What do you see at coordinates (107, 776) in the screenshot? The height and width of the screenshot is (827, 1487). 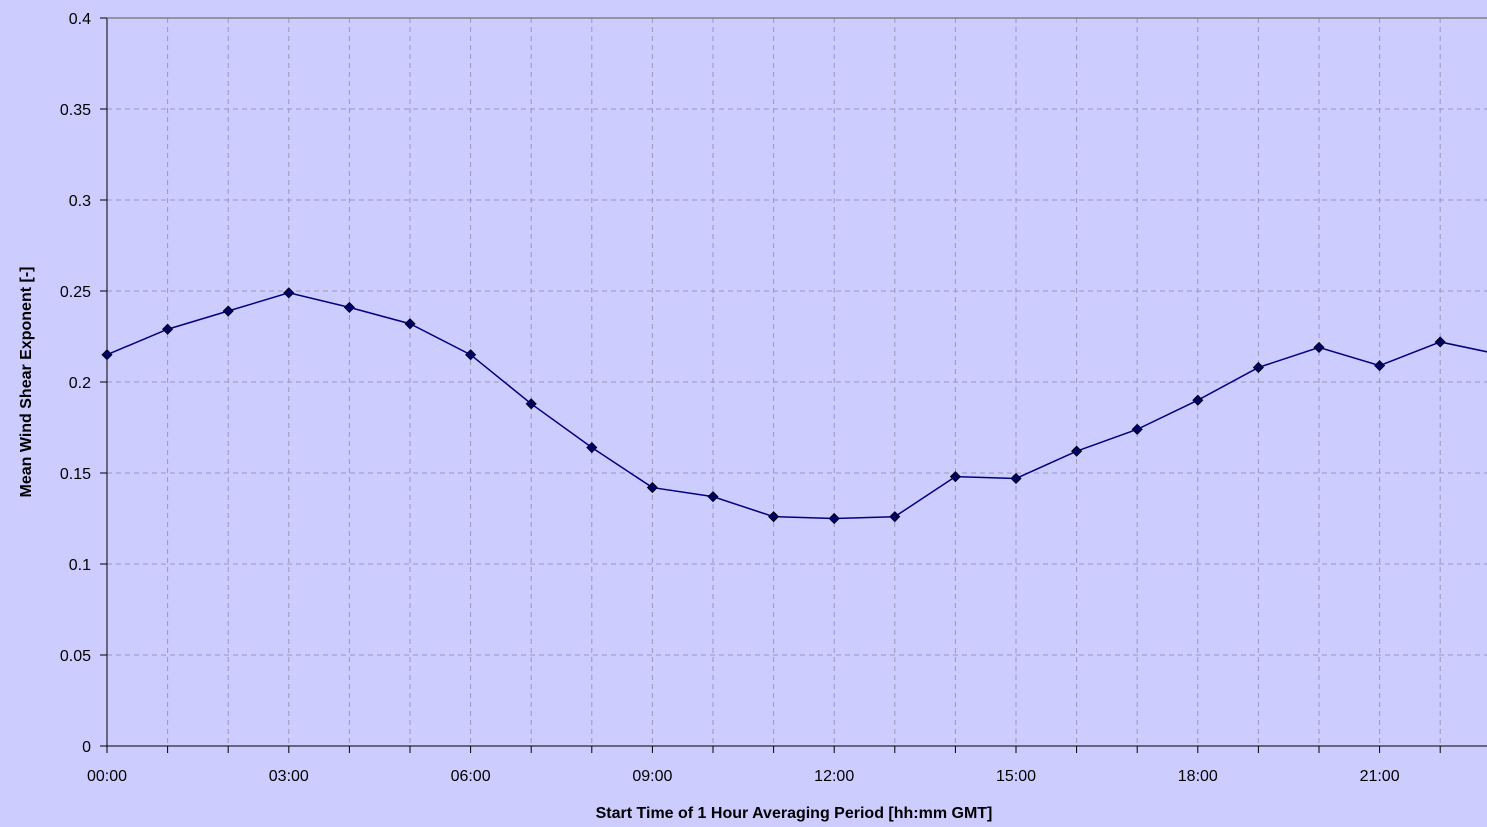 I see `x-tick-label: 00:00` at bounding box center [107, 776].